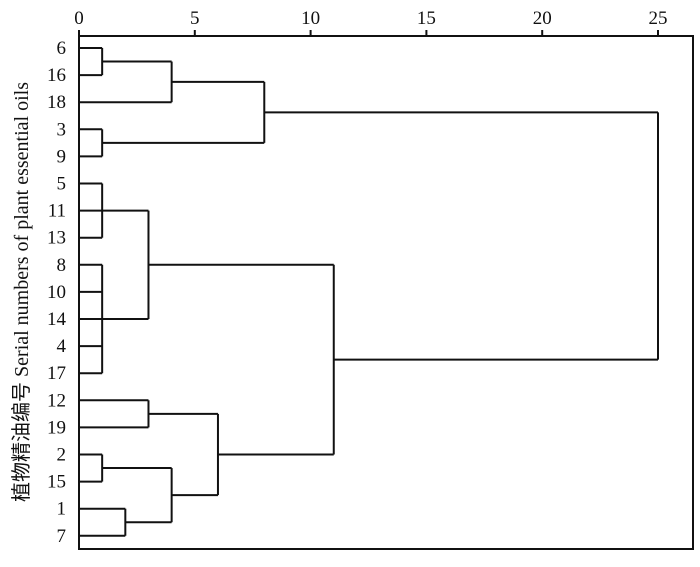 The width and height of the screenshot is (700, 567). I want to click on x-tick-label: 20, so click(542, 18).